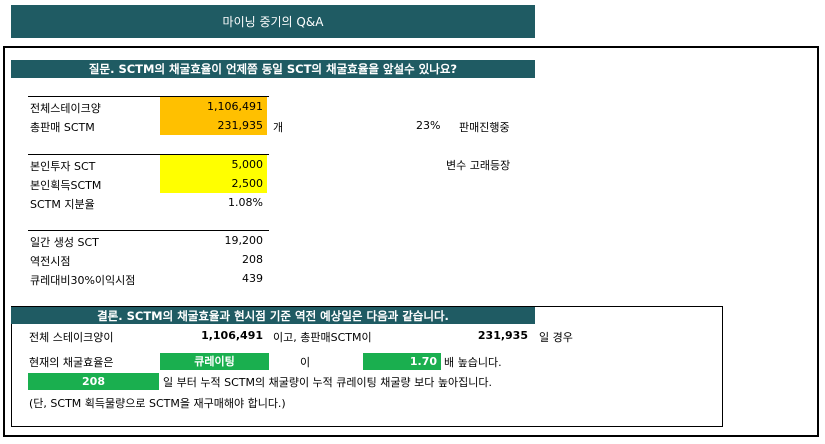  Describe the element at coordinates (157, 403) in the screenshot. I see `repurchase-note: (단, SCTM 획득물량으로 SCTM을 재구매해야 합니다.)` at that location.